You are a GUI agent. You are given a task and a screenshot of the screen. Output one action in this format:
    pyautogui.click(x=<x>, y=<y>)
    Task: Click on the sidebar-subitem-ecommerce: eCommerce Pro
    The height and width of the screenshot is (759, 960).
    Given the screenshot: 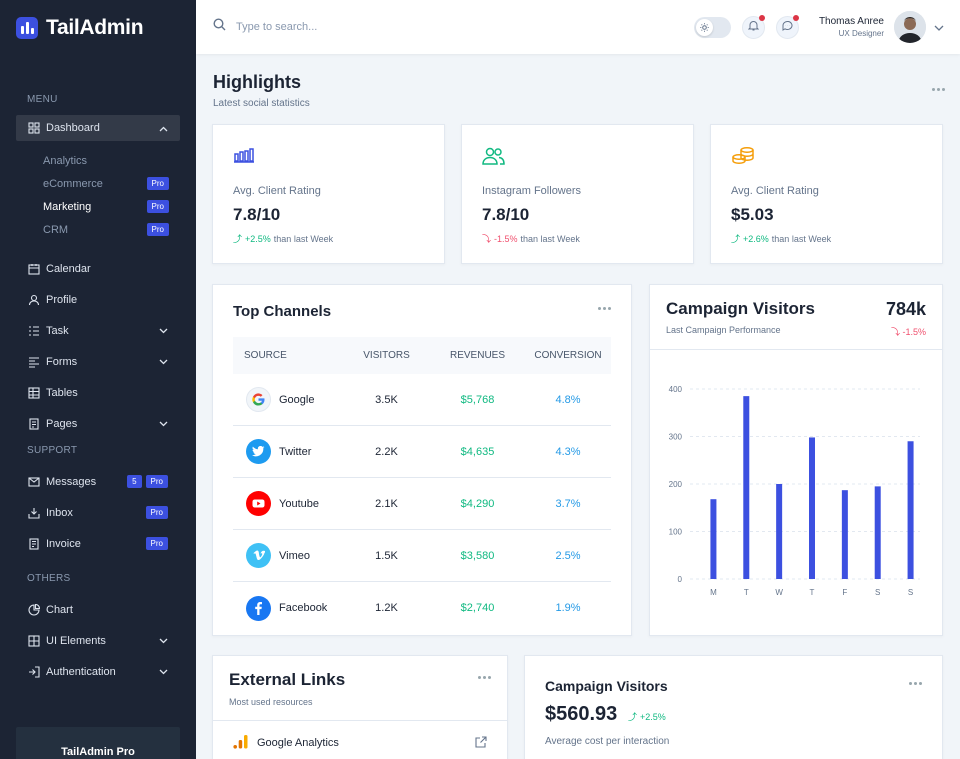 What is the action you would take?
    pyautogui.click(x=119, y=183)
    